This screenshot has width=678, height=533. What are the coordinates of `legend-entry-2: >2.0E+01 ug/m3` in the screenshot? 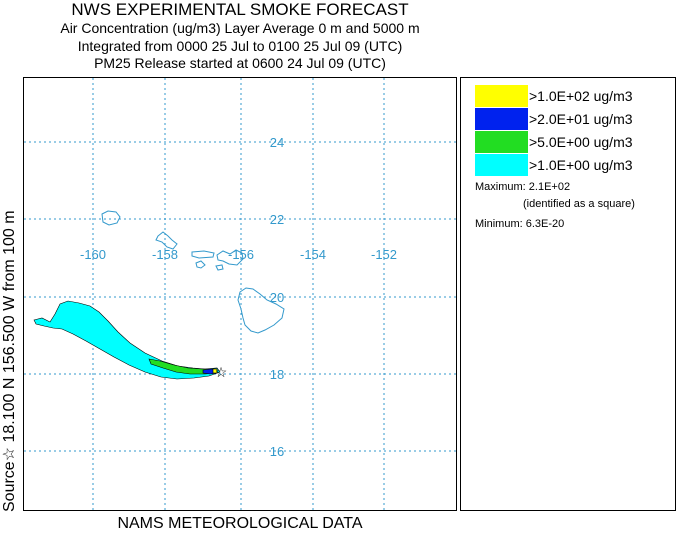 It's located at (566, 119).